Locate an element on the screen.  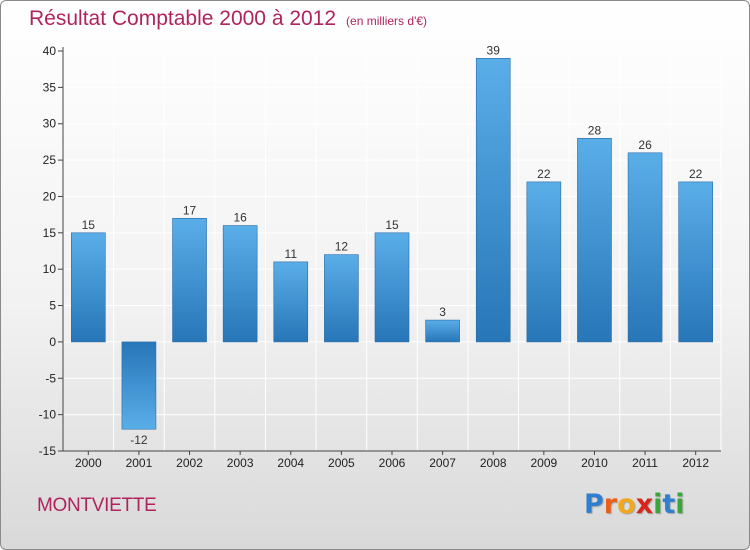
bar-2004 is located at coordinates (291, 302).